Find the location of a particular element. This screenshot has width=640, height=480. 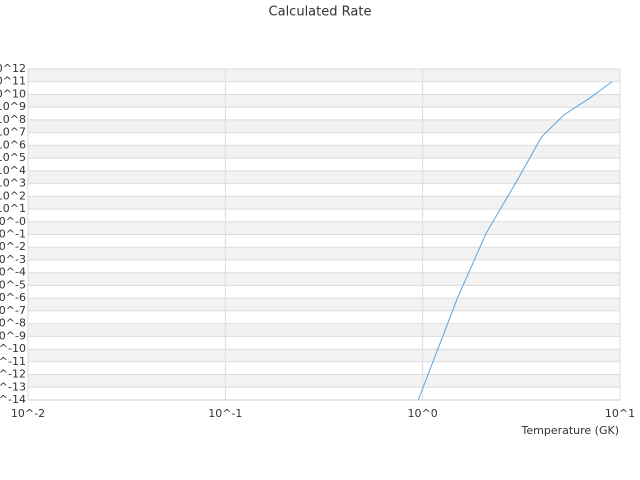

y-tick-label: 10^-12 is located at coordinates (13, 374).